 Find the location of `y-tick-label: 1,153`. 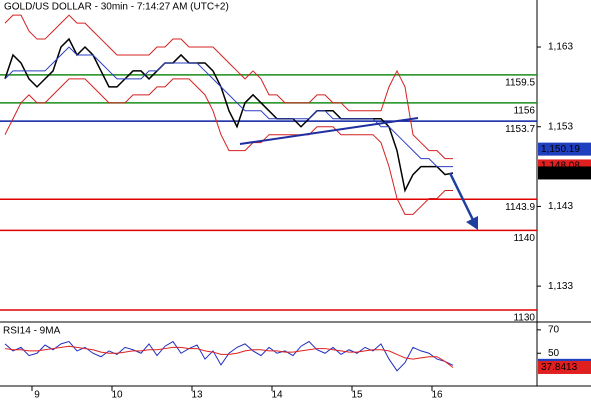

y-tick-label: 1,153 is located at coordinates (560, 126).